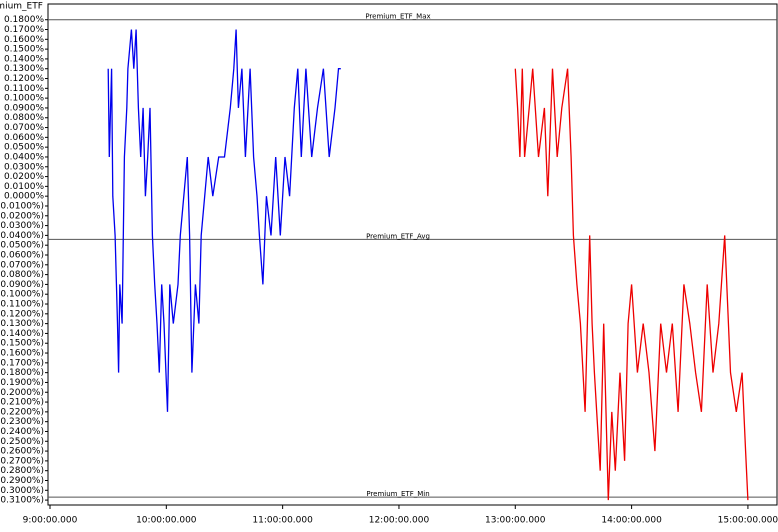 This screenshot has width=778, height=532. Describe the element at coordinates (50, 521) in the screenshot. I see `x-tick-label: 9:00:00.000` at that location.